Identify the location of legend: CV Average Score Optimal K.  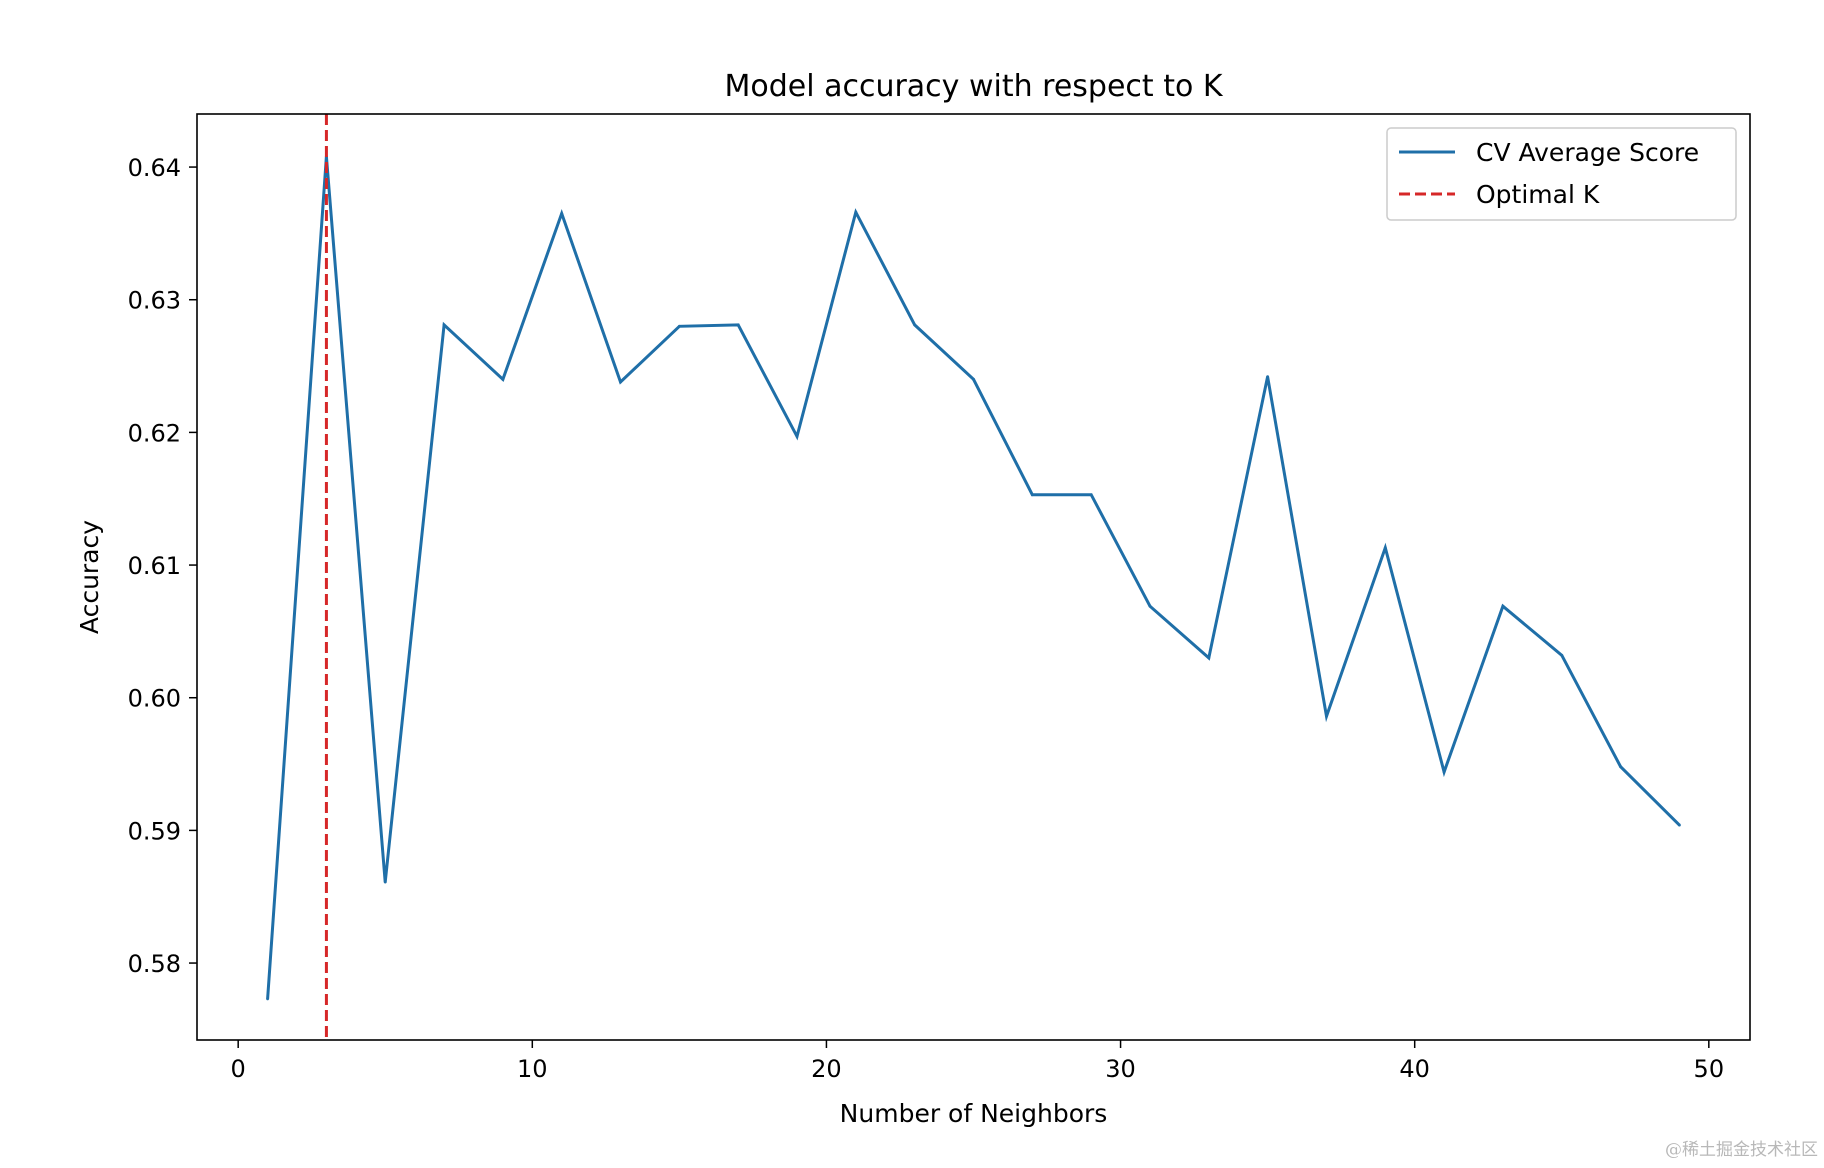
(1561, 174).